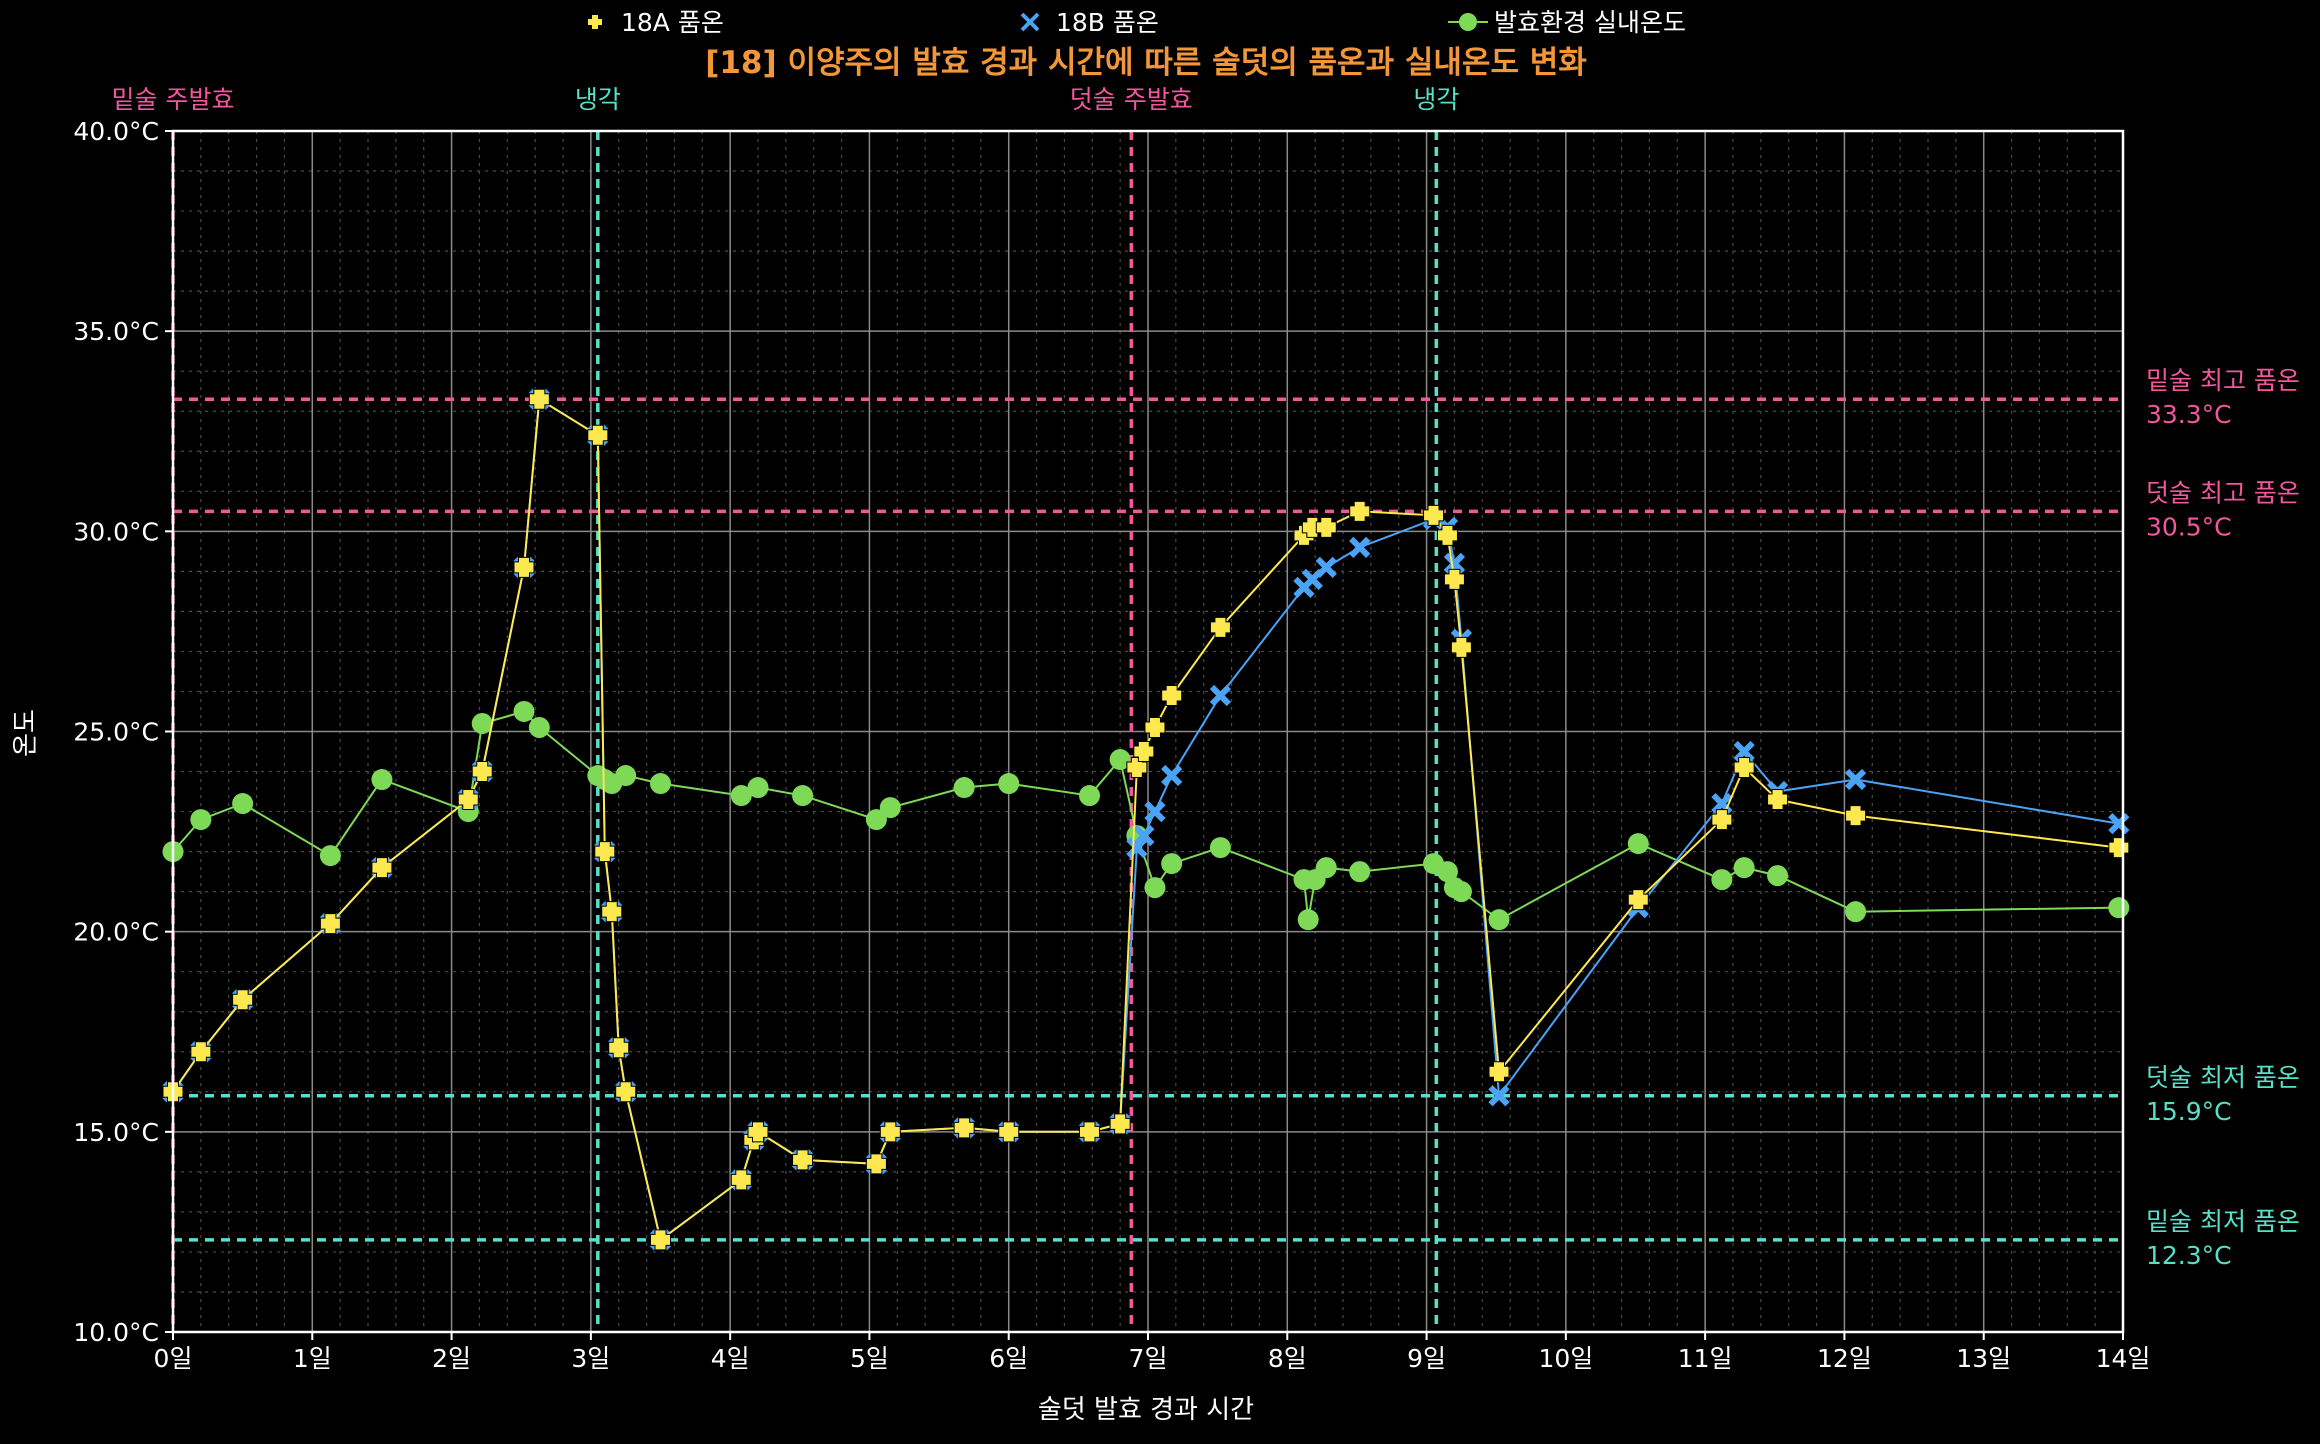  I want to click on x-tick-label: 2일, so click(451, 1358).